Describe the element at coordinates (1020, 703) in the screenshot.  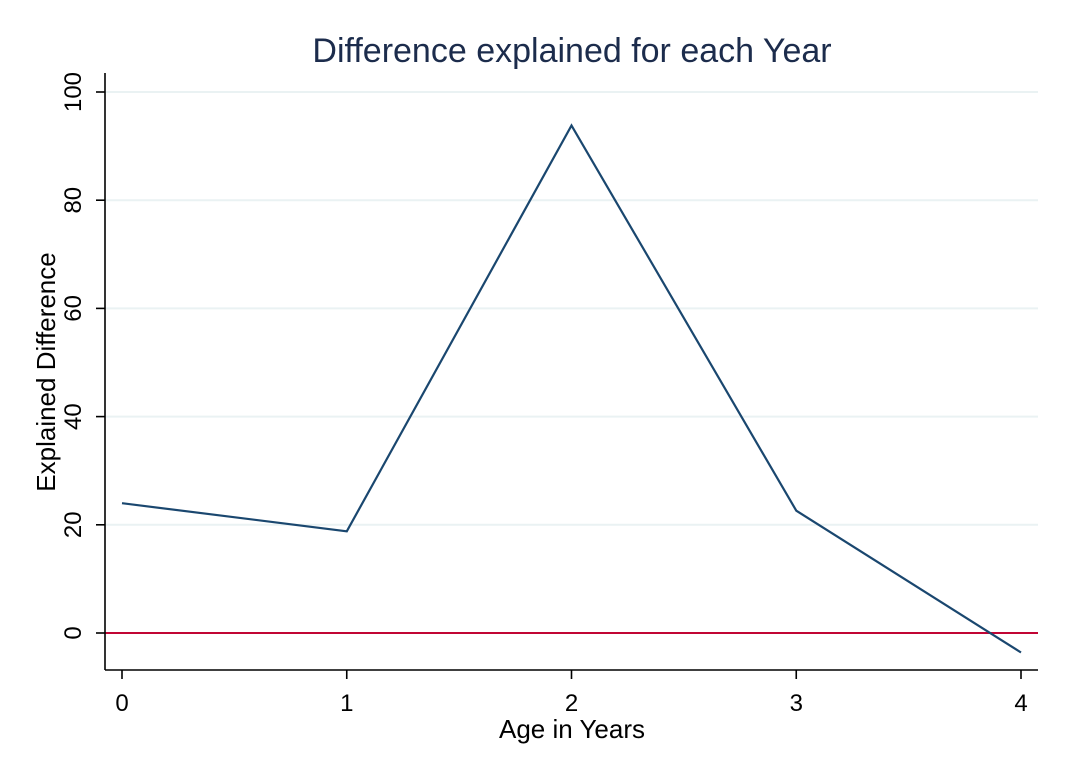
I see `x-tick-label: 4` at that location.